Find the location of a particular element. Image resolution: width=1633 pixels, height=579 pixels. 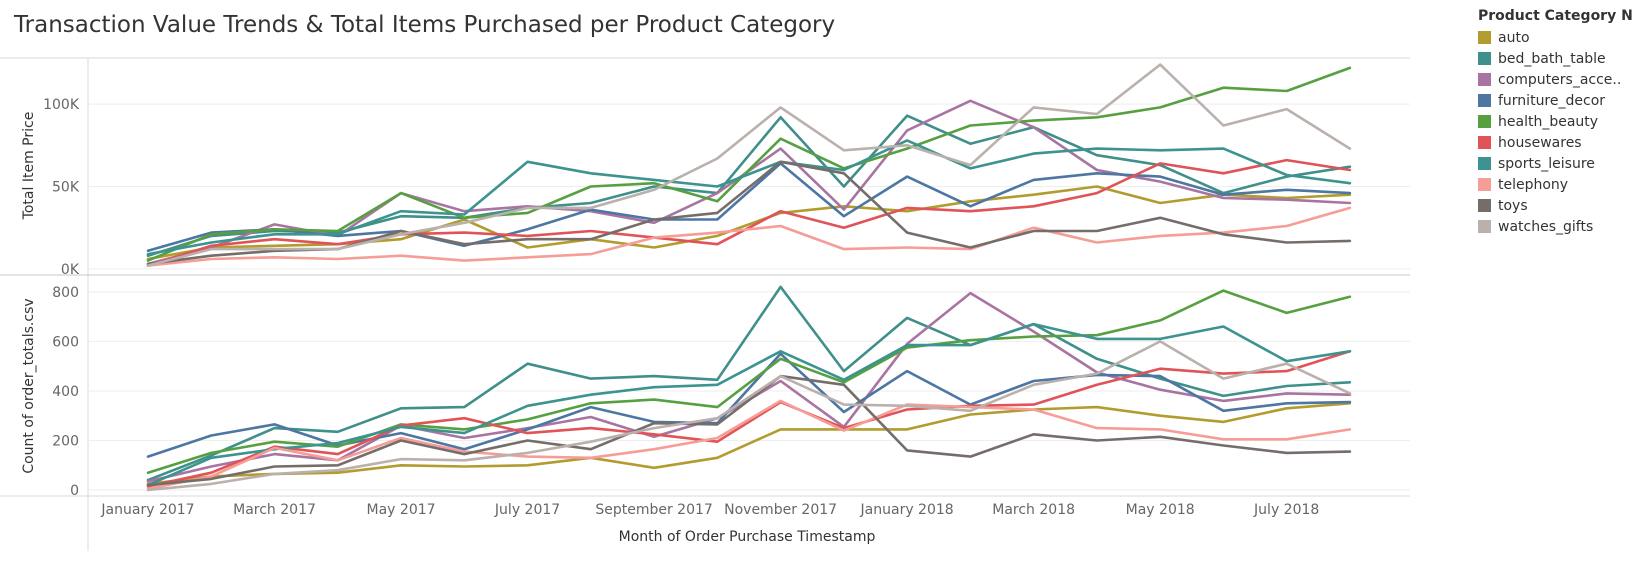

y-axis-label: Total Item Price is located at coordinates (29, 166).